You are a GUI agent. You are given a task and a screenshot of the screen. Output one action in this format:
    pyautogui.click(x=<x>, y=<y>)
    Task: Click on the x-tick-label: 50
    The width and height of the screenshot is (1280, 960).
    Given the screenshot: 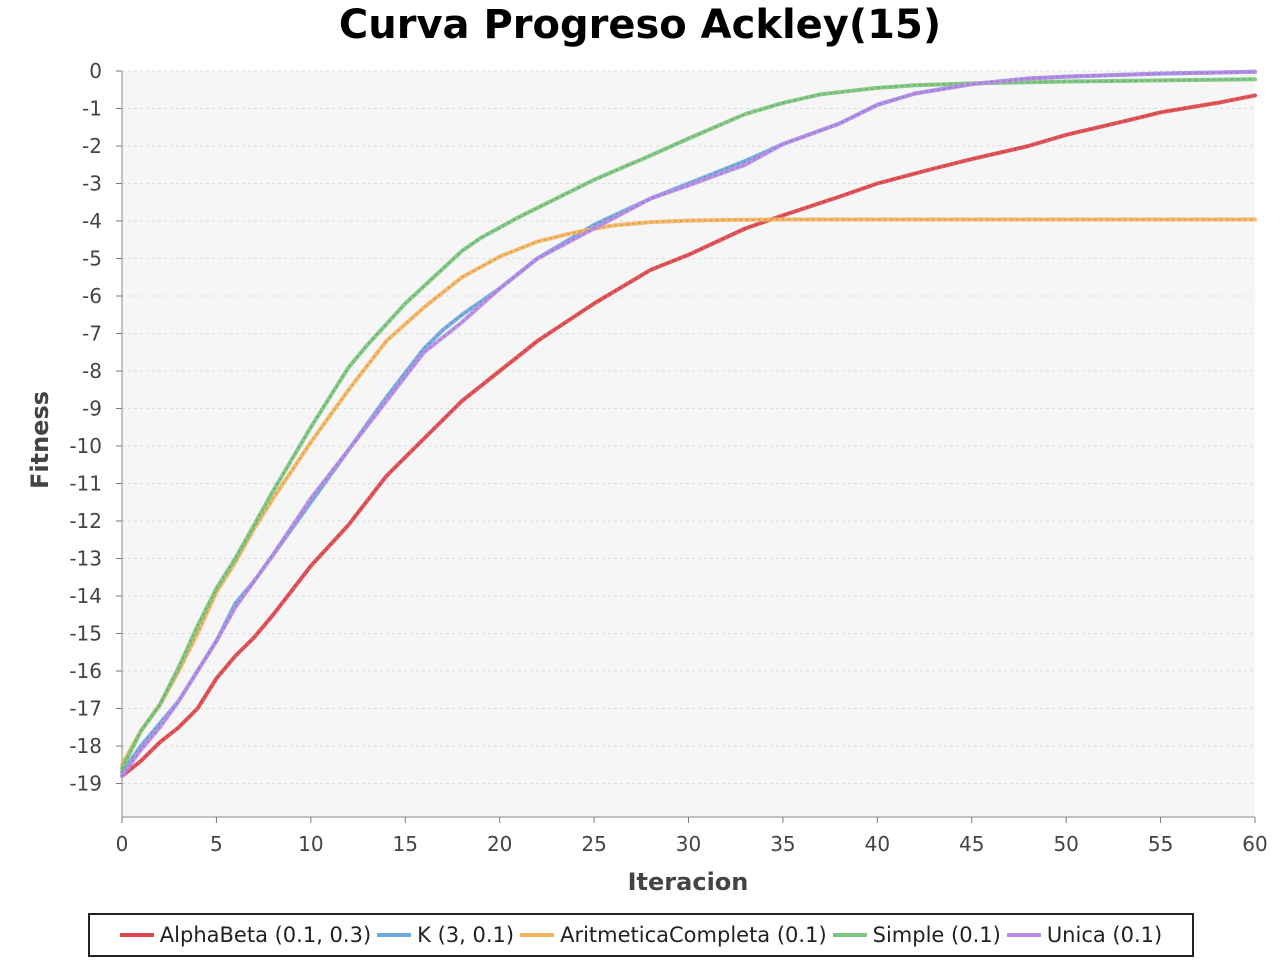 What is the action you would take?
    pyautogui.click(x=1065, y=844)
    